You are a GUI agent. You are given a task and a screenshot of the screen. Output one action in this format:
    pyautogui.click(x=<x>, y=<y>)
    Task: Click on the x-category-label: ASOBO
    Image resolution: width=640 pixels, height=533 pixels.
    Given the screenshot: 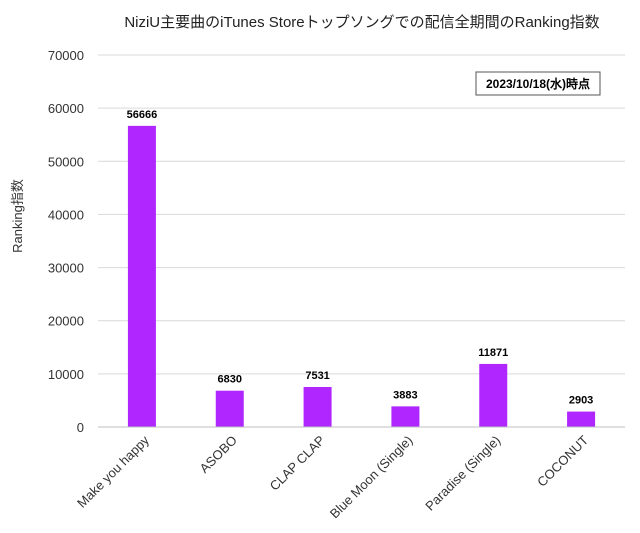 What is the action you would take?
    pyautogui.click(x=218, y=454)
    